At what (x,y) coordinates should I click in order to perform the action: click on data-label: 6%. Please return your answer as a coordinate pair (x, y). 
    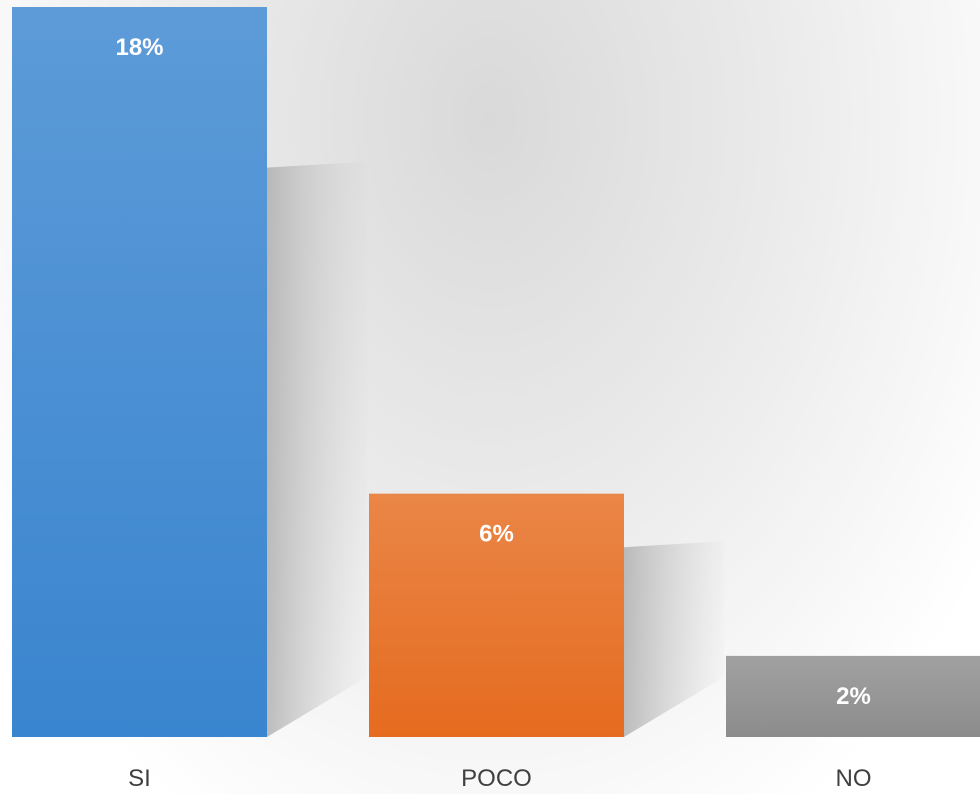
    Looking at the image, I should click on (496, 534).